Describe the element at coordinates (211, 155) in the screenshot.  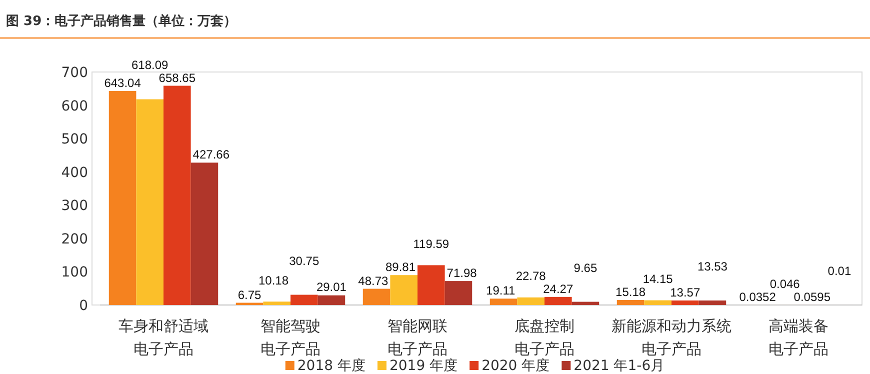
I see `data-label: 427.66` at that location.